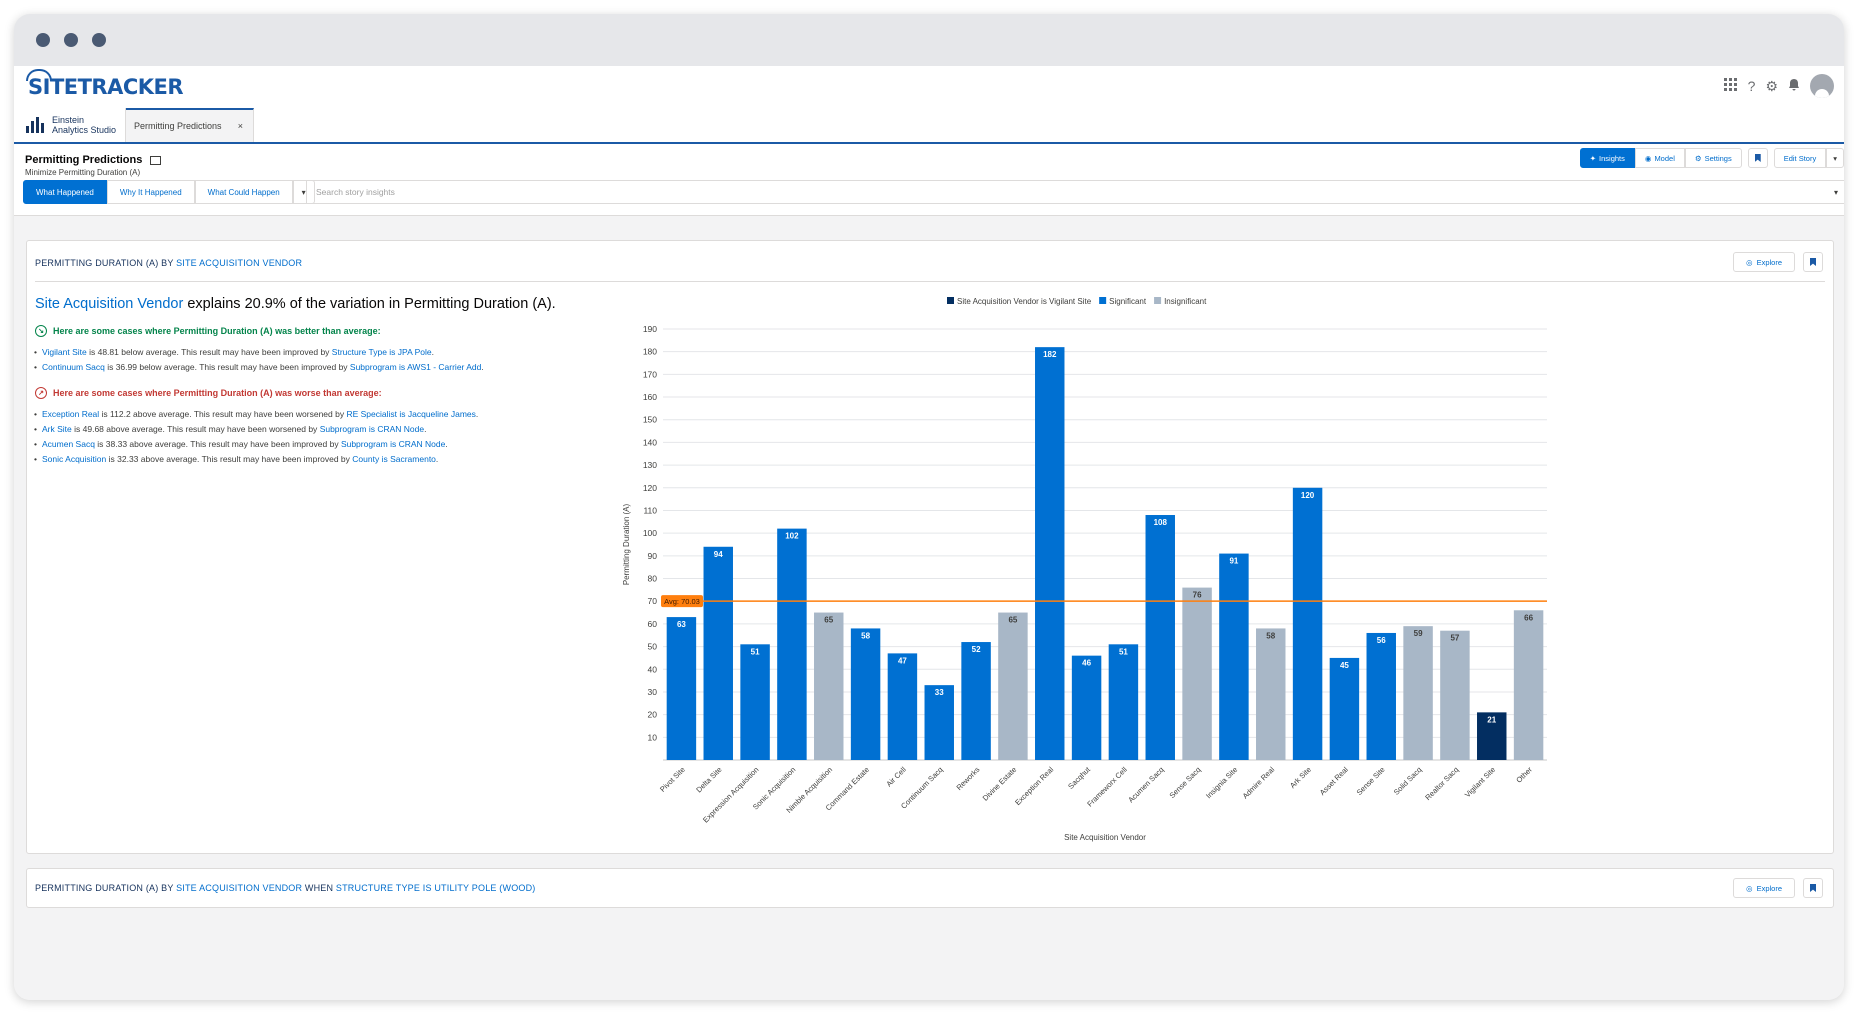 This screenshot has height=1036, width=1858. I want to click on avatar, so click(1822, 86).